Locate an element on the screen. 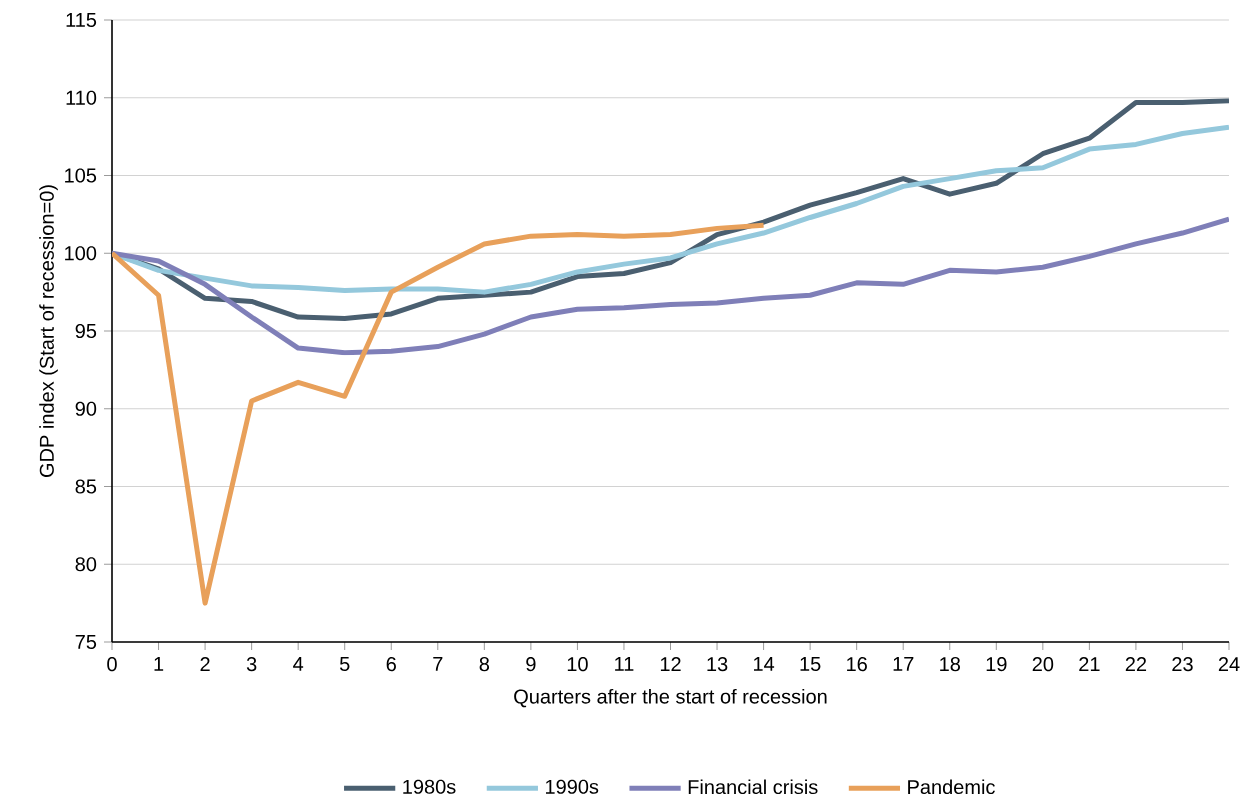  x-tick-label: 0 is located at coordinates (112, 664).